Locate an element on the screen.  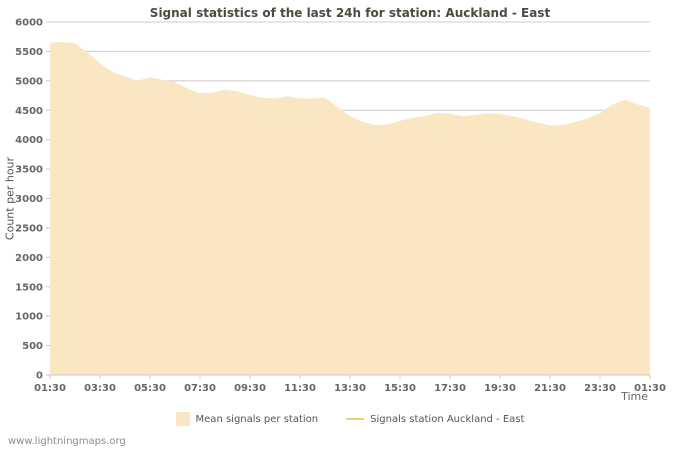
x-tick-label: 11:30 is located at coordinates (300, 388).